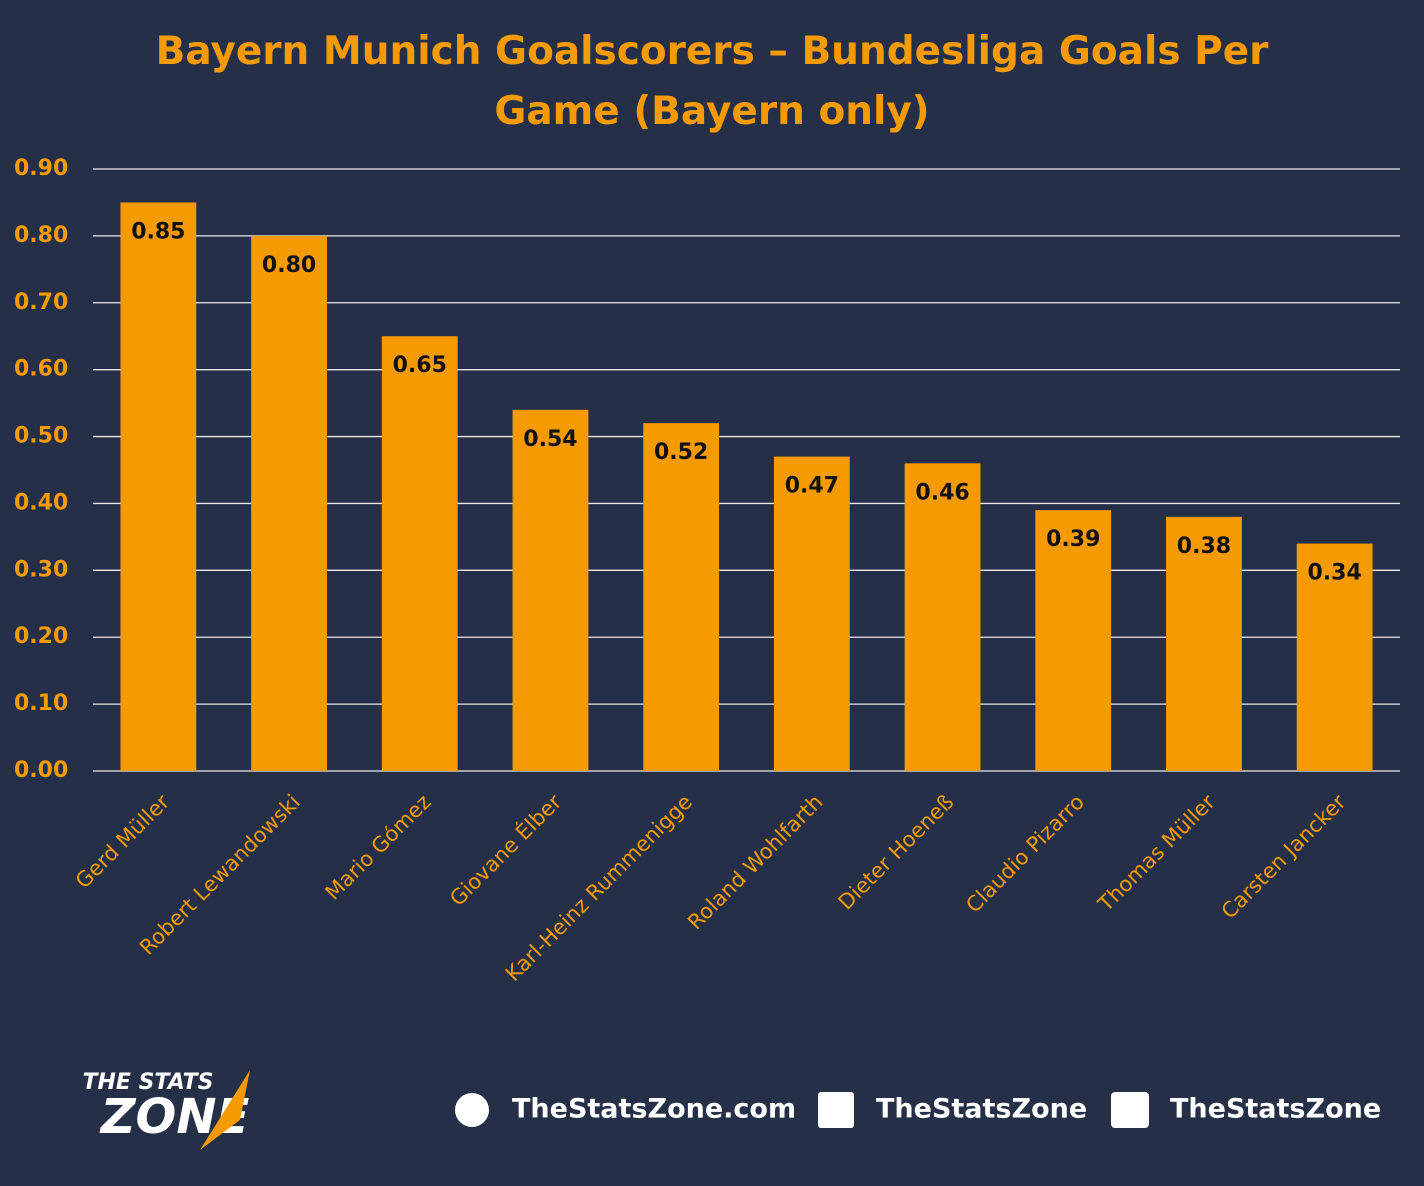 Image resolution: width=1424 pixels, height=1186 pixels. Describe the element at coordinates (41, 569) in the screenshot. I see `y-tick-label: 0.30` at that location.